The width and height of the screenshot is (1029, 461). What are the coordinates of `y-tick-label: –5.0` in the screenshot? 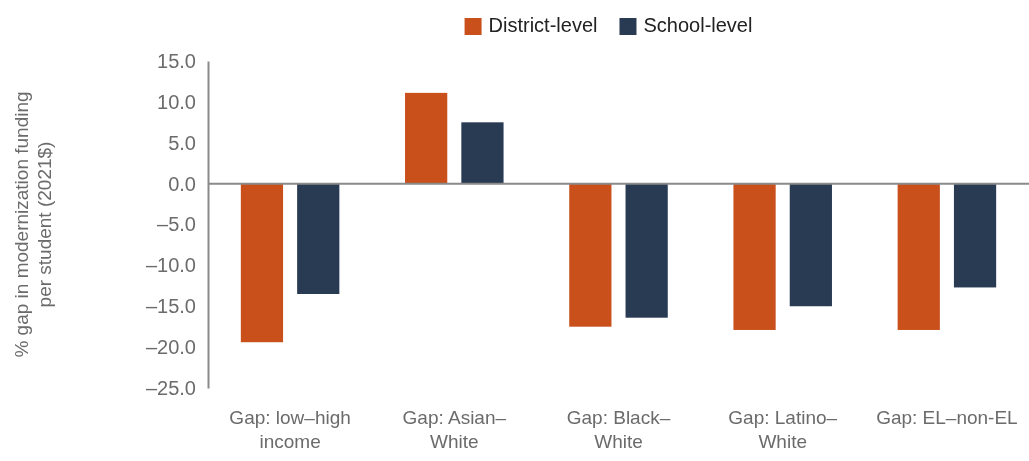 It's located at (176, 224).